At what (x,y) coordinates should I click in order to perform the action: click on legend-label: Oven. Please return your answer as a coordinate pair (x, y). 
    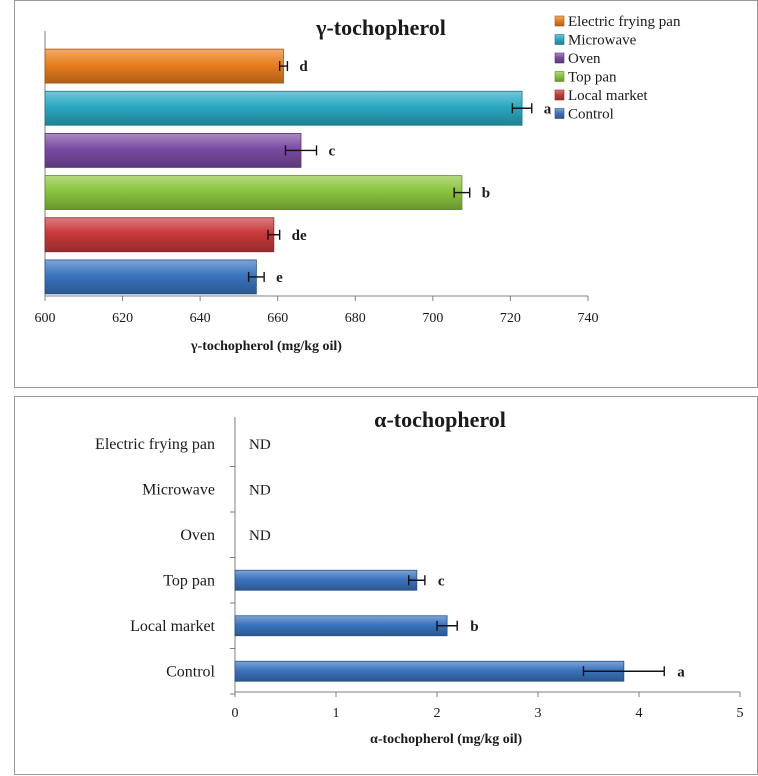
    Looking at the image, I should click on (584, 59).